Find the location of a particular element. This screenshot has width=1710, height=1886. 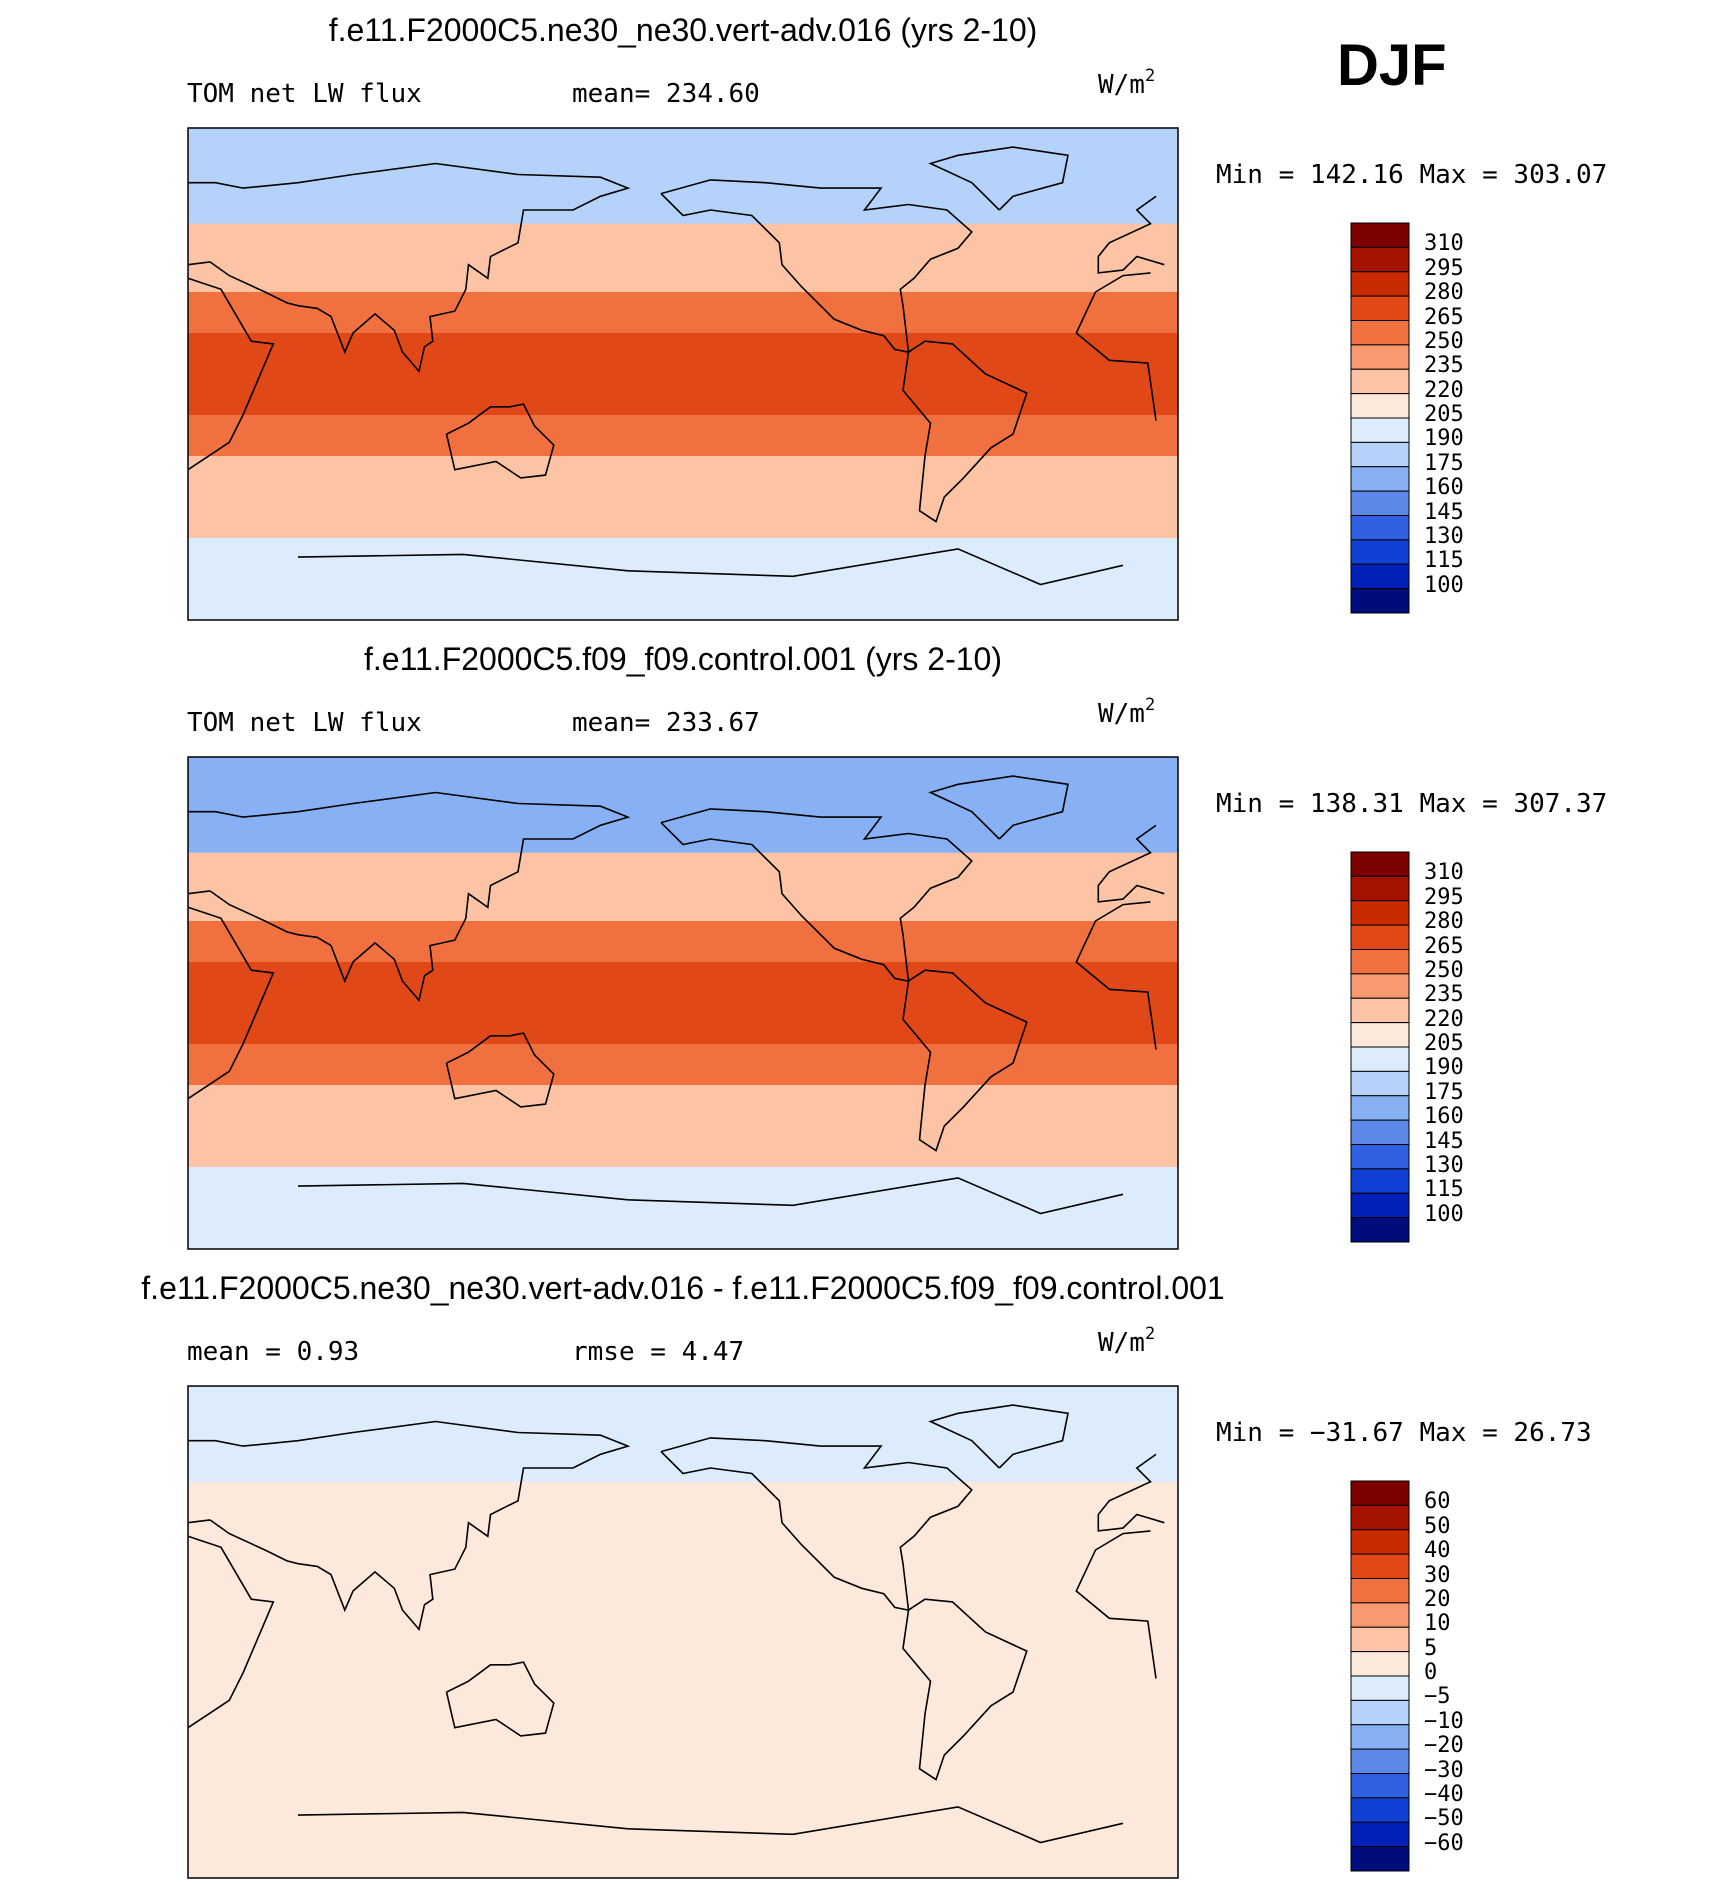

colorbar-tick-label: 175 is located at coordinates (1444, 463).